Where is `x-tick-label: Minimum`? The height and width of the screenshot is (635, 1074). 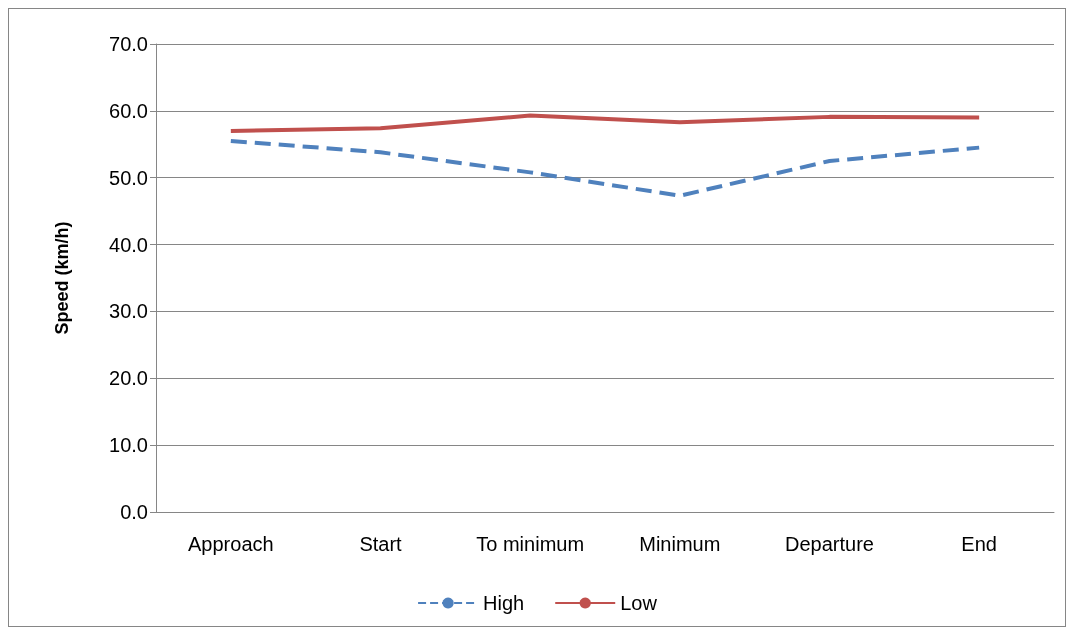
x-tick-label: Minimum is located at coordinates (680, 544).